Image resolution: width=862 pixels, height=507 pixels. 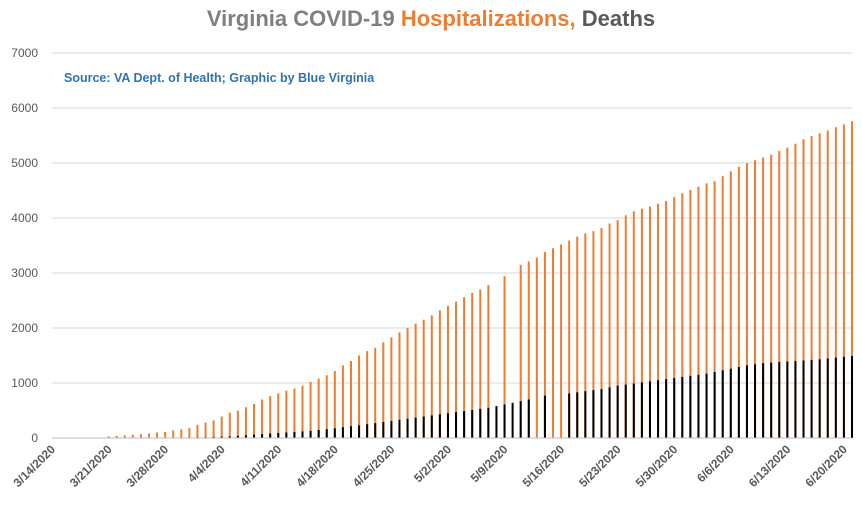 What do you see at coordinates (303, 18) in the screenshot?
I see `chart-title-part-1: Virginia COVID-19` at bounding box center [303, 18].